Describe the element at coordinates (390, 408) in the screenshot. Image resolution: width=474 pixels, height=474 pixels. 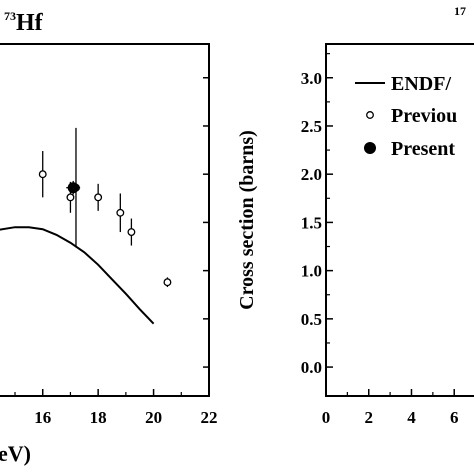
I see `right-x-ticks: 0 2 4 6` at that location.